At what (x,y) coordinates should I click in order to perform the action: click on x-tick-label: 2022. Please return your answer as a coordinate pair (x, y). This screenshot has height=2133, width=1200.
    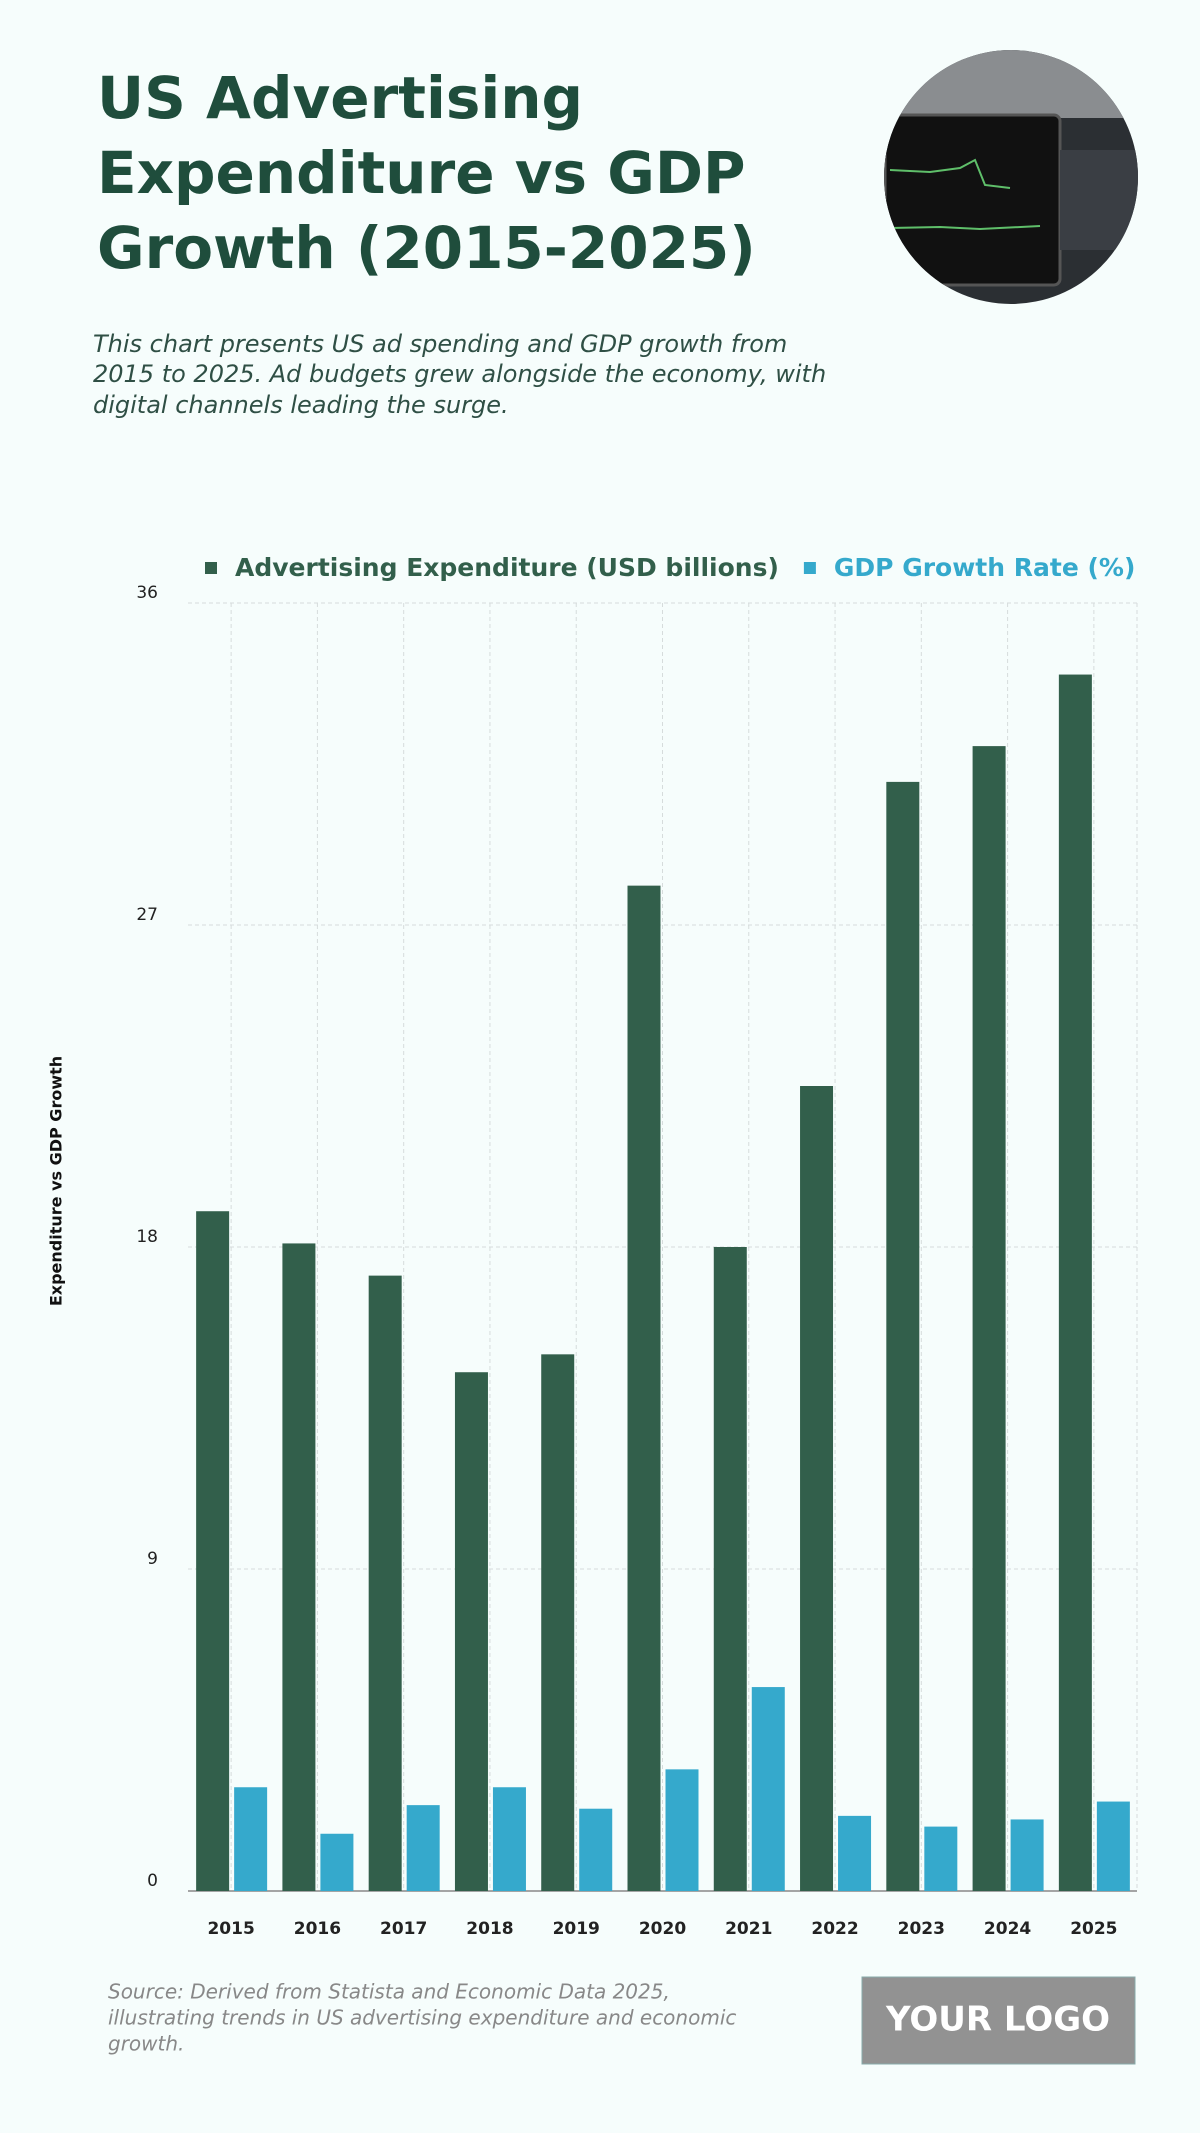
    Looking at the image, I should click on (834, 1929).